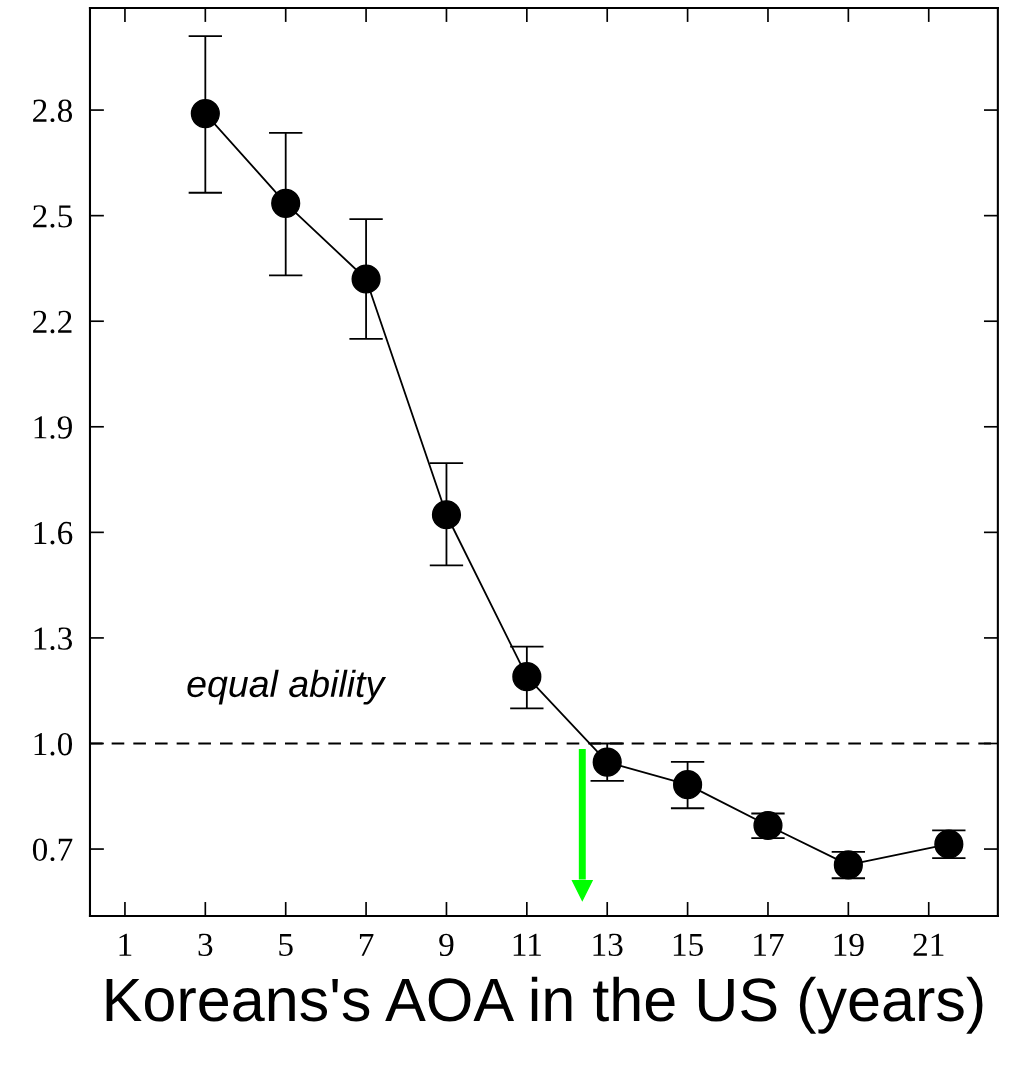  What do you see at coordinates (53, 744) in the screenshot?
I see `y-tick-label: 1.0` at bounding box center [53, 744].